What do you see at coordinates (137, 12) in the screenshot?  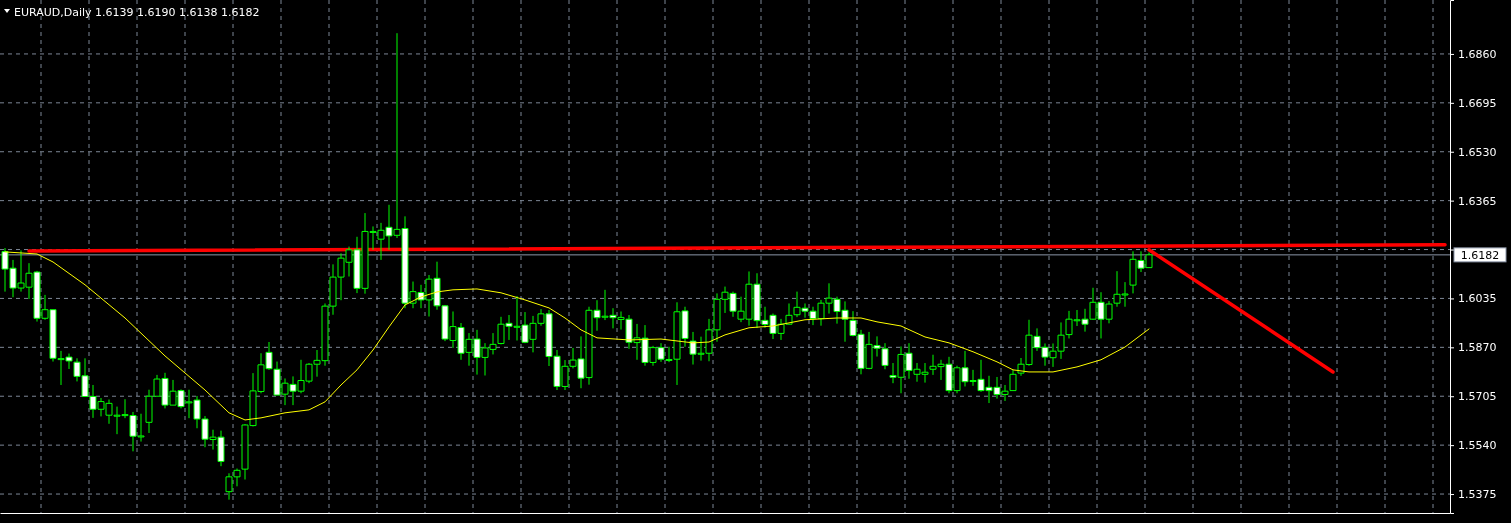 I see `text: EURAUD,Daily 1.6139 1.6190 1.6138 1.6182` at bounding box center [137, 12].